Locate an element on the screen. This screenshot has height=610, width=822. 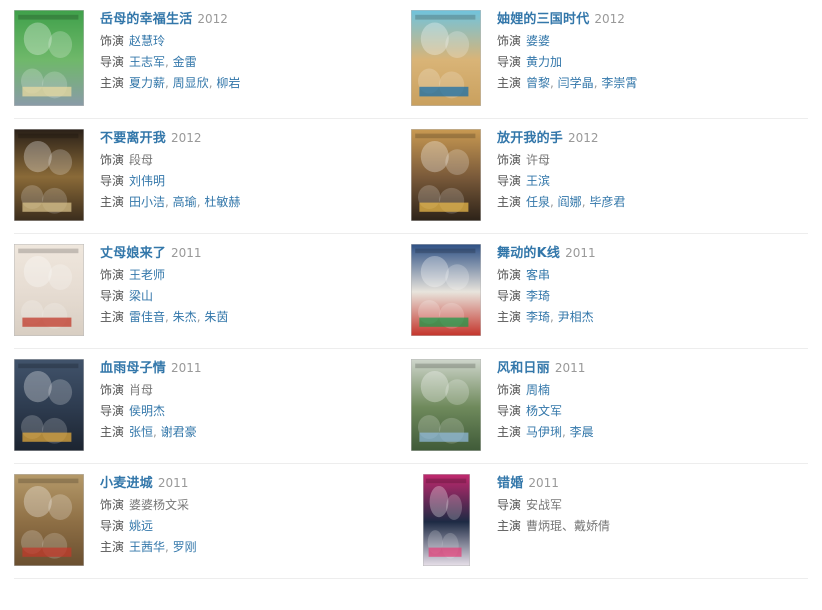
director-name: 王滨 is located at coordinates (538, 181).